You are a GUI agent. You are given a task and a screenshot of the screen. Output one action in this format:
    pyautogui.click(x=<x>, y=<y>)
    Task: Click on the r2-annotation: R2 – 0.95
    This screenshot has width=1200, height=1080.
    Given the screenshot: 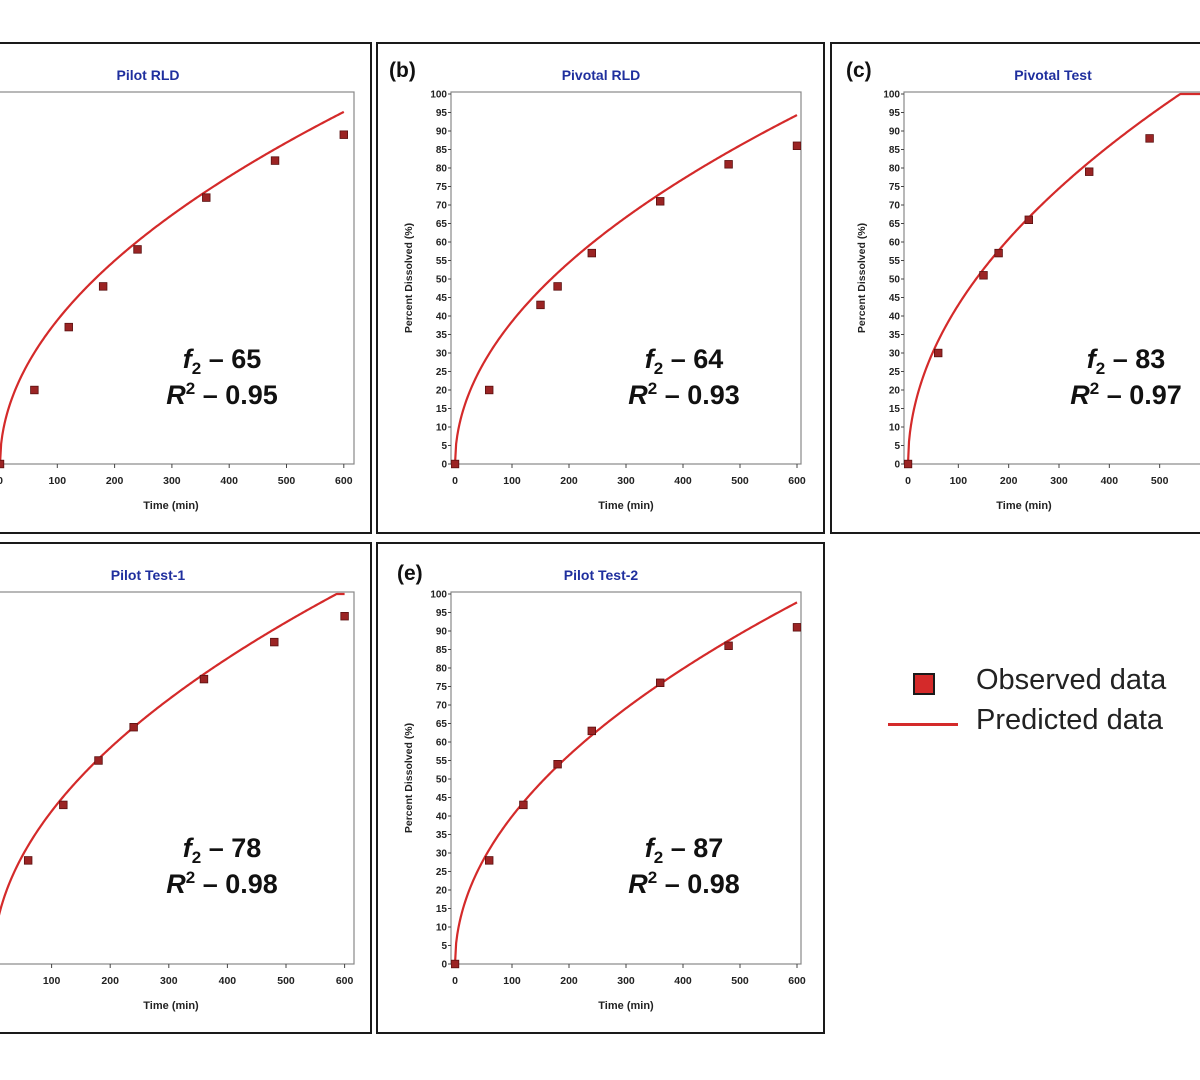 What is the action you would take?
    pyautogui.click(x=222, y=394)
    